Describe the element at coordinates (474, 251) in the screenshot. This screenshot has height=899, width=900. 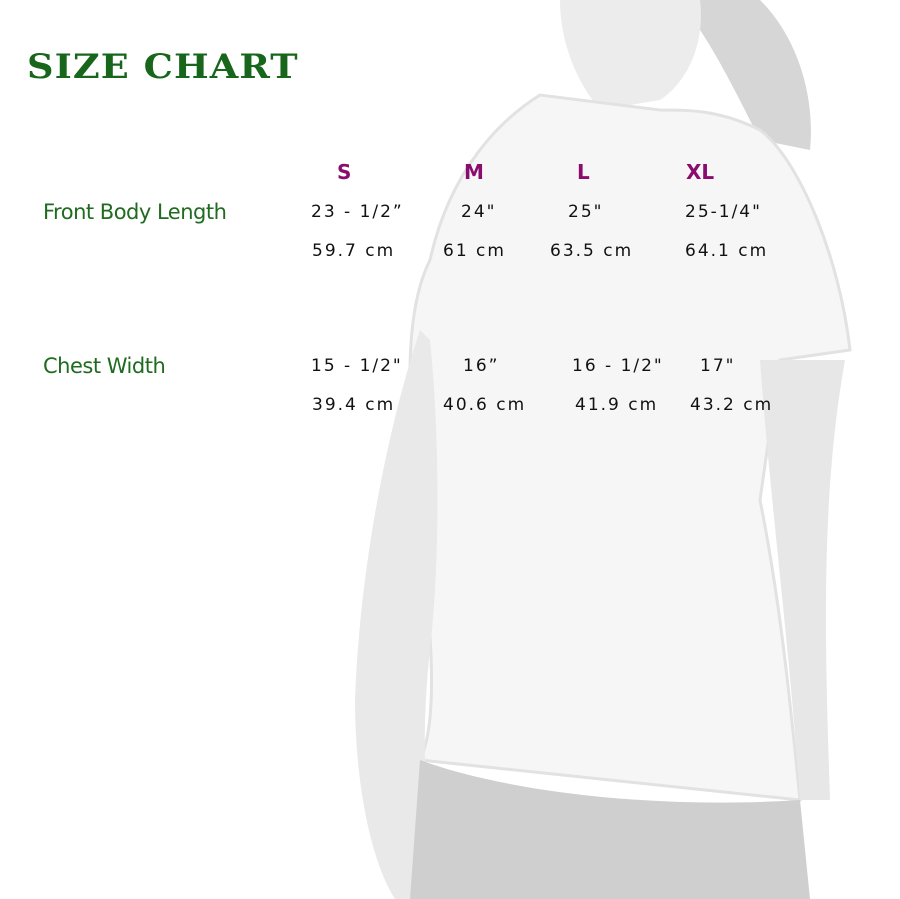
I see `value-cm: 61 cm` at that location.